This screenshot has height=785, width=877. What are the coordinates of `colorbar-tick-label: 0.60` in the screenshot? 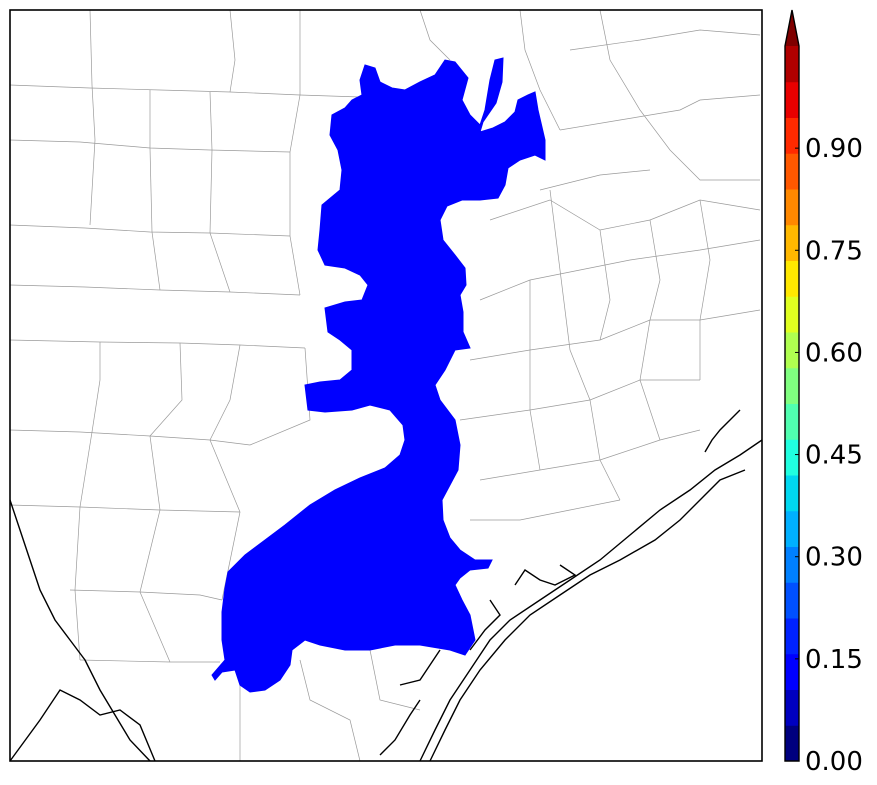 It's located at (834, 353).